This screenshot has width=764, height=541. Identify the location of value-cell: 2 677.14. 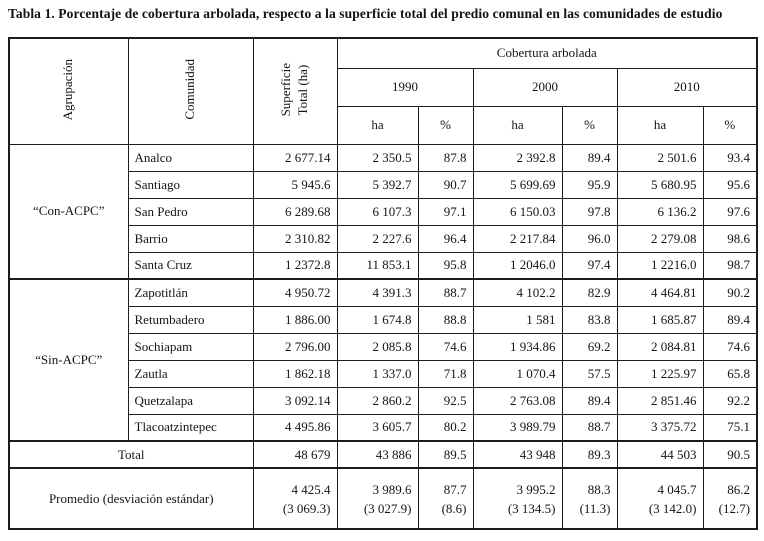
(295, 157).